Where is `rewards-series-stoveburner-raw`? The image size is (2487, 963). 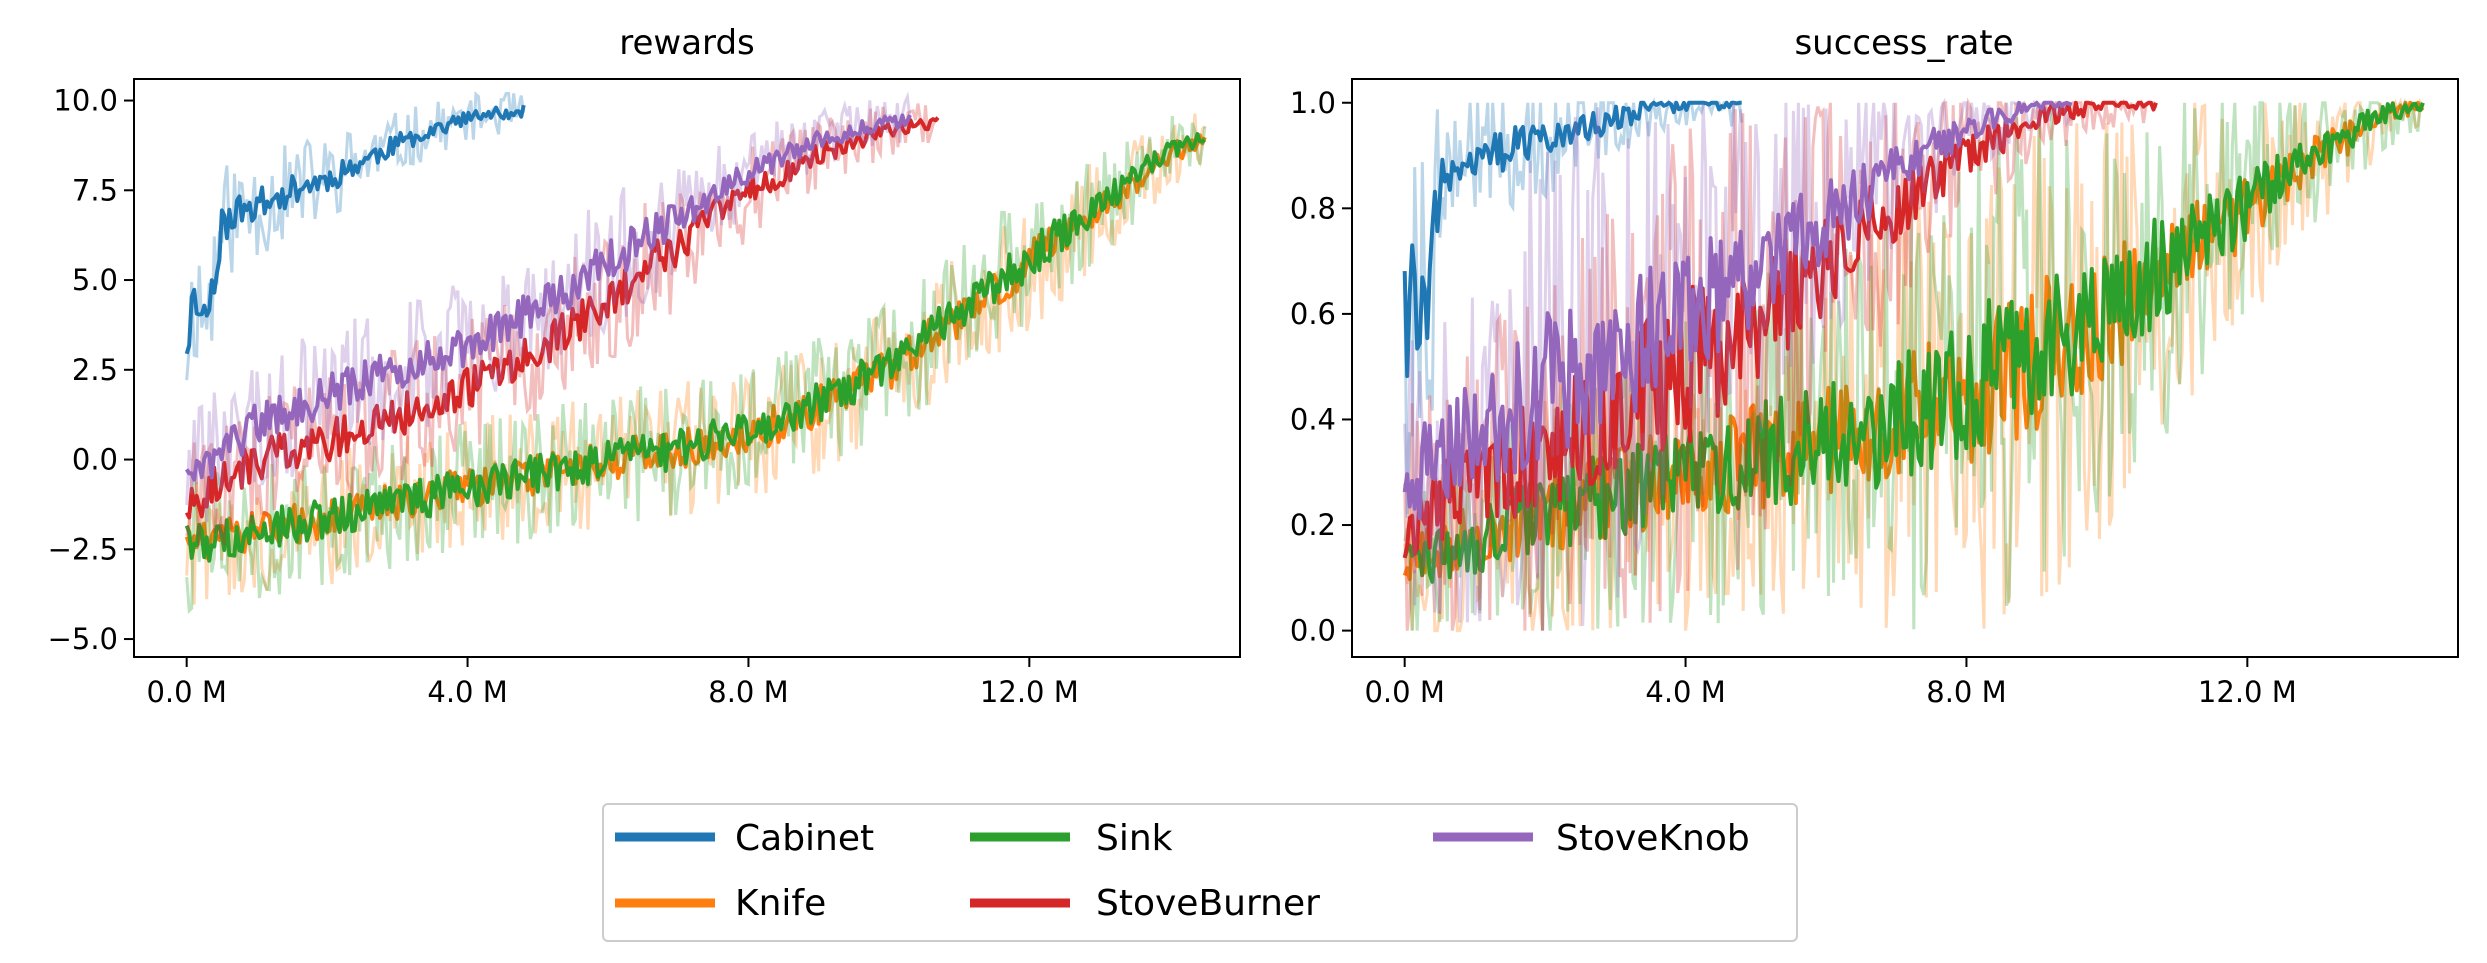
rewards-series-stoveburner-raw is located at coordinates (562, 324).